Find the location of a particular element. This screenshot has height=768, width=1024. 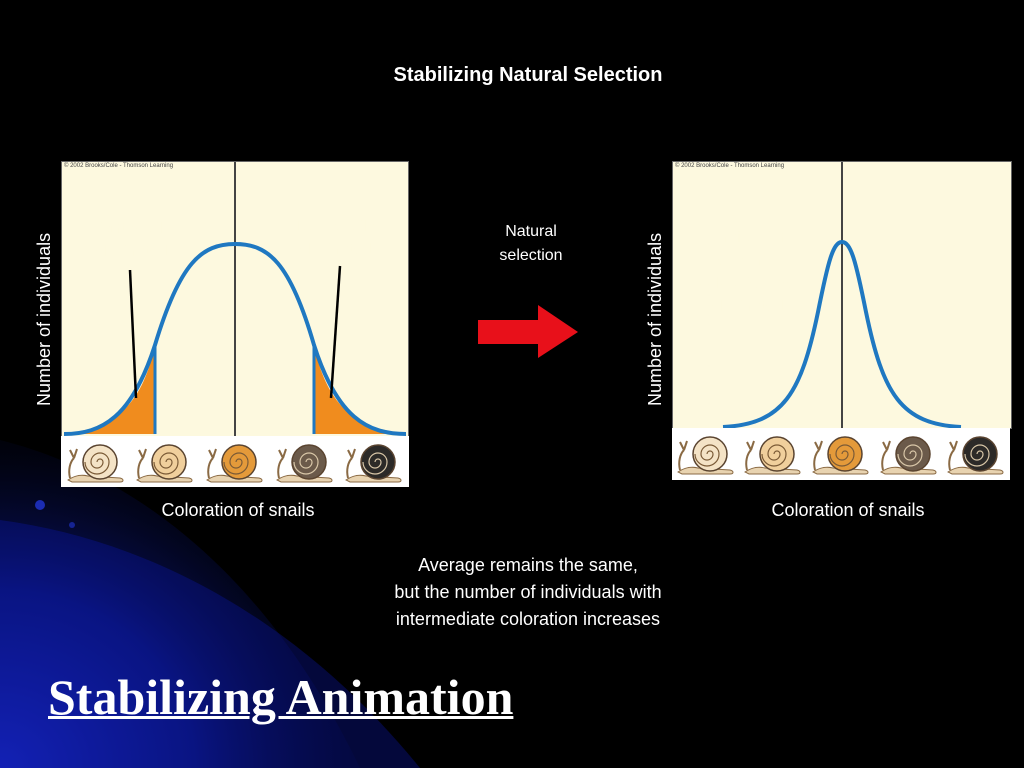

right-distribution-chart is located at coordinates (842, 295).